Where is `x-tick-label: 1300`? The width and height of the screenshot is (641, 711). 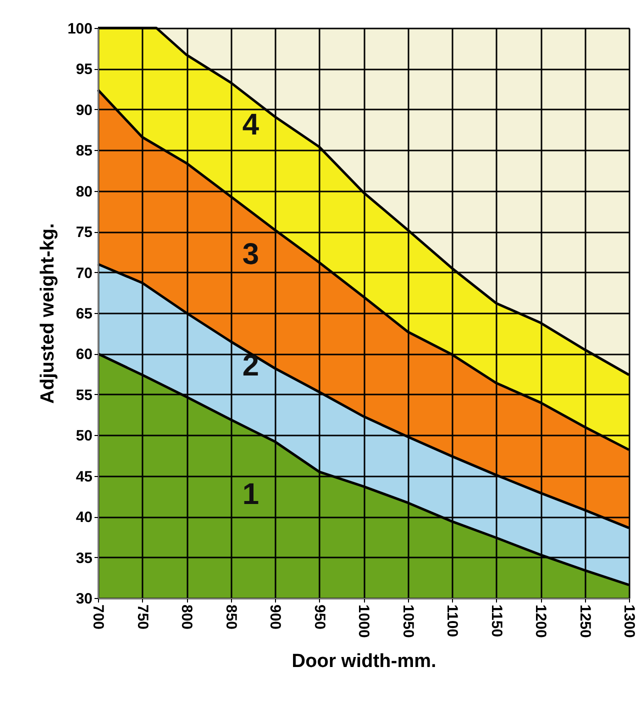
x-tick-label: 1300 is located at coordinates (629, 621).